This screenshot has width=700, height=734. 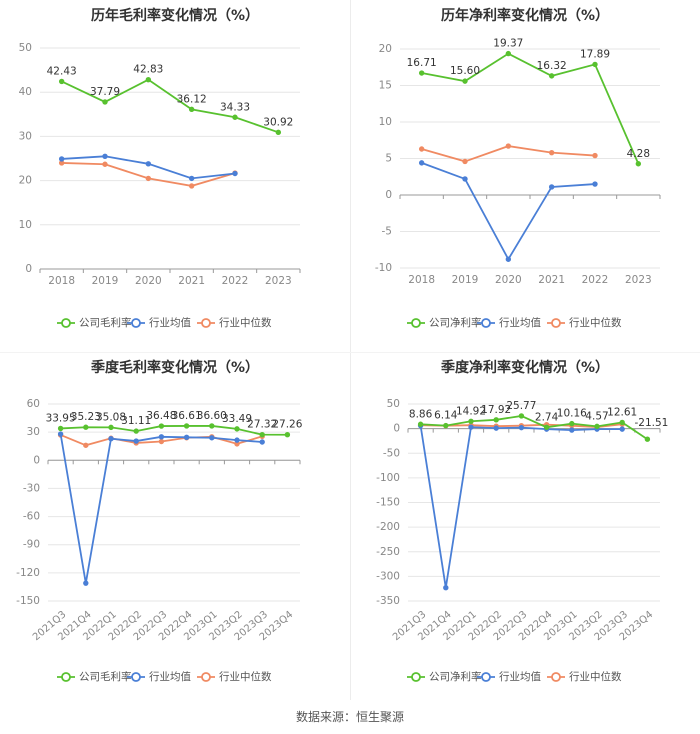 What do you see at coordinates (25, 225) in the screenshot?
I see `y-tick-label: 10` at bounding box center [25, 225].